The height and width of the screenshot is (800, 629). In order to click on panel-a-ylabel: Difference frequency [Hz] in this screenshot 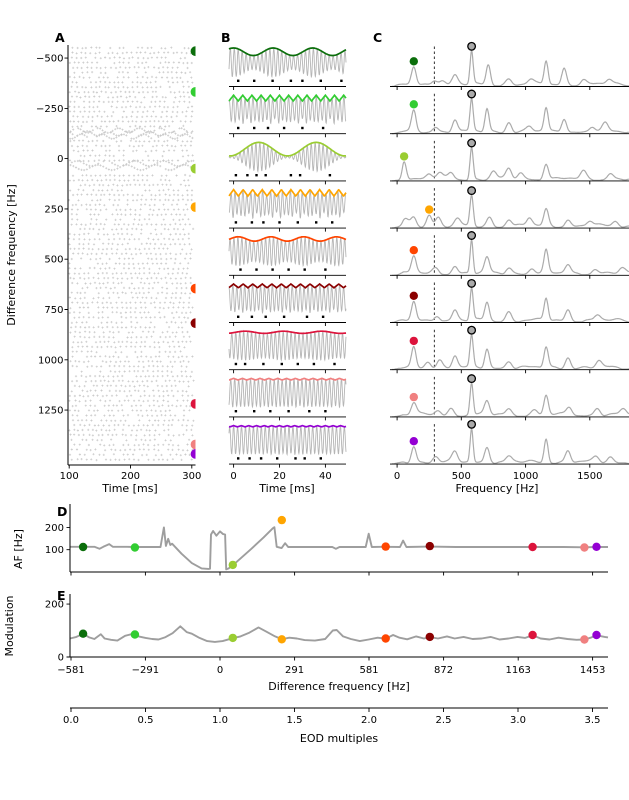, I will do `click(11, 255)`.